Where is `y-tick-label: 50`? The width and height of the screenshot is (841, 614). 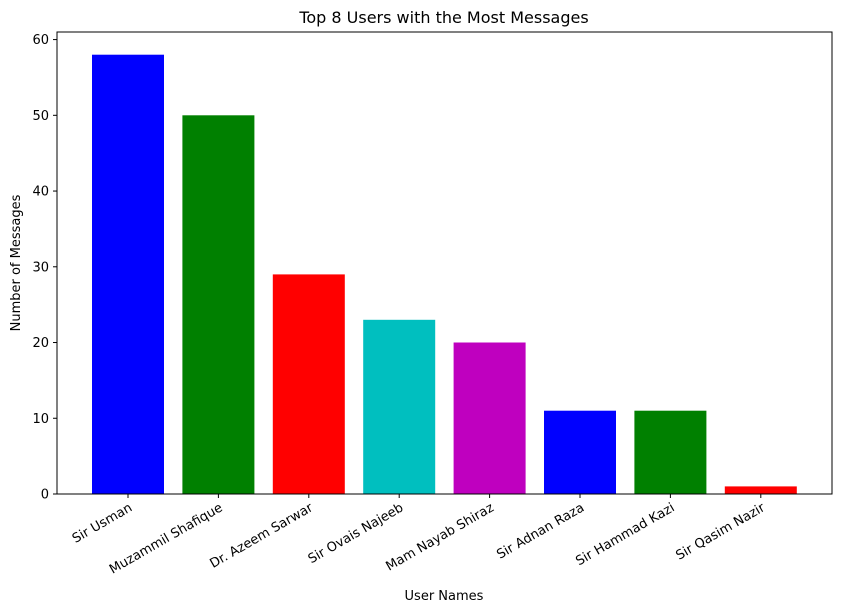 y-tick-label: 50 is located at coordinates (40, 116).